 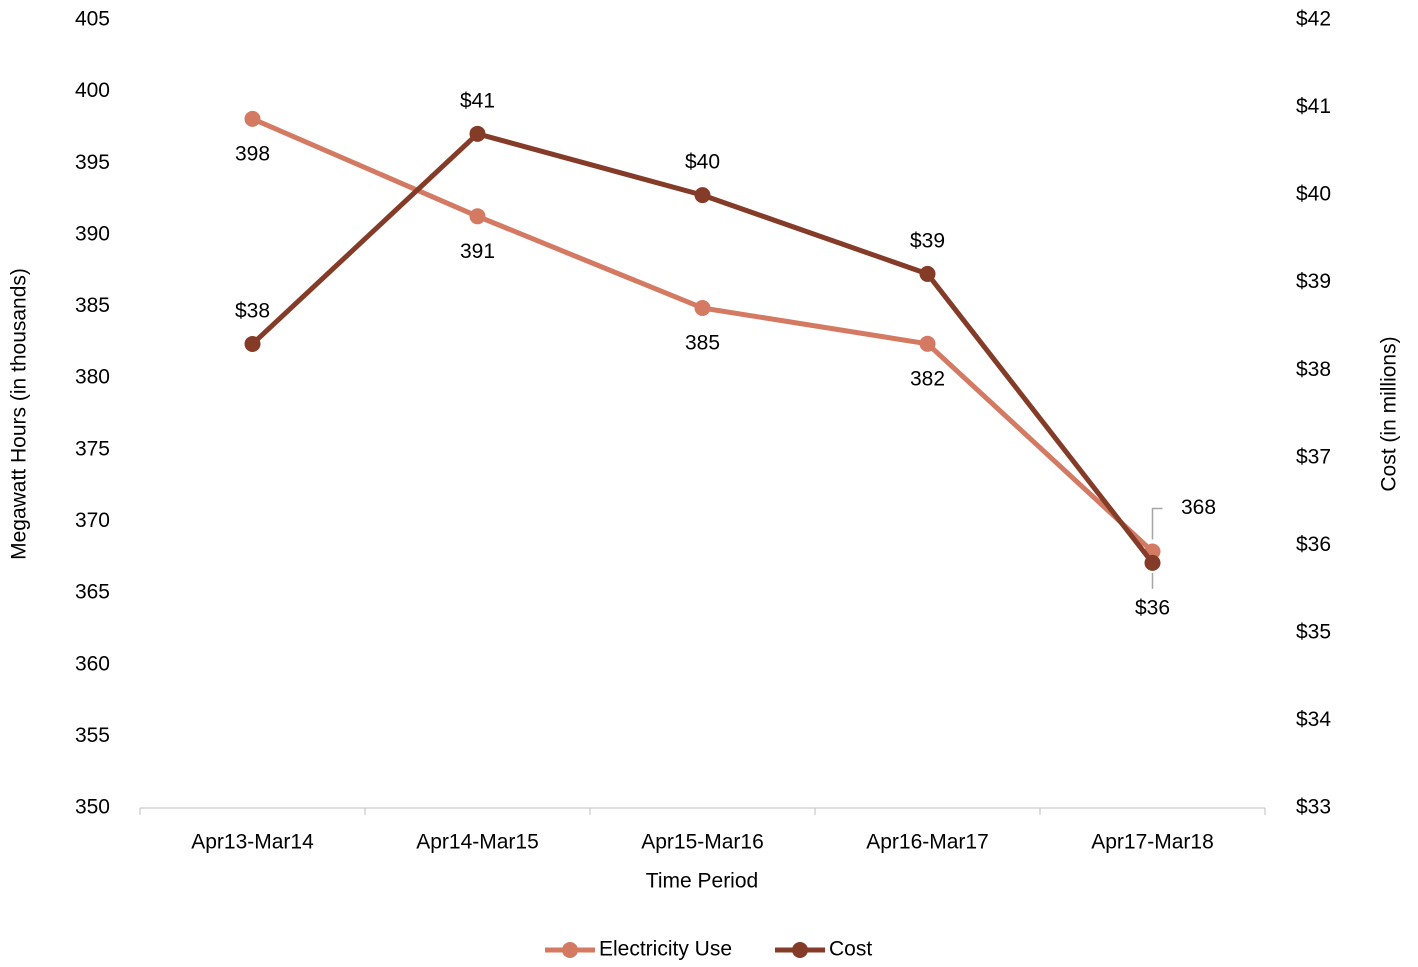 I want to click on y-tick-label: 360, so click(x=92, y=663).